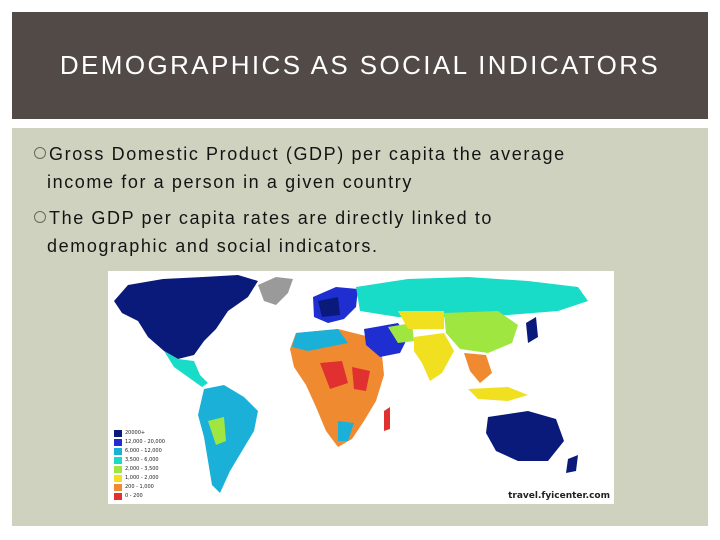 The image size is (720, 540). Describe the element at coordinates (498, 394) in the screenshot. I see `region-indonesia` at that location.